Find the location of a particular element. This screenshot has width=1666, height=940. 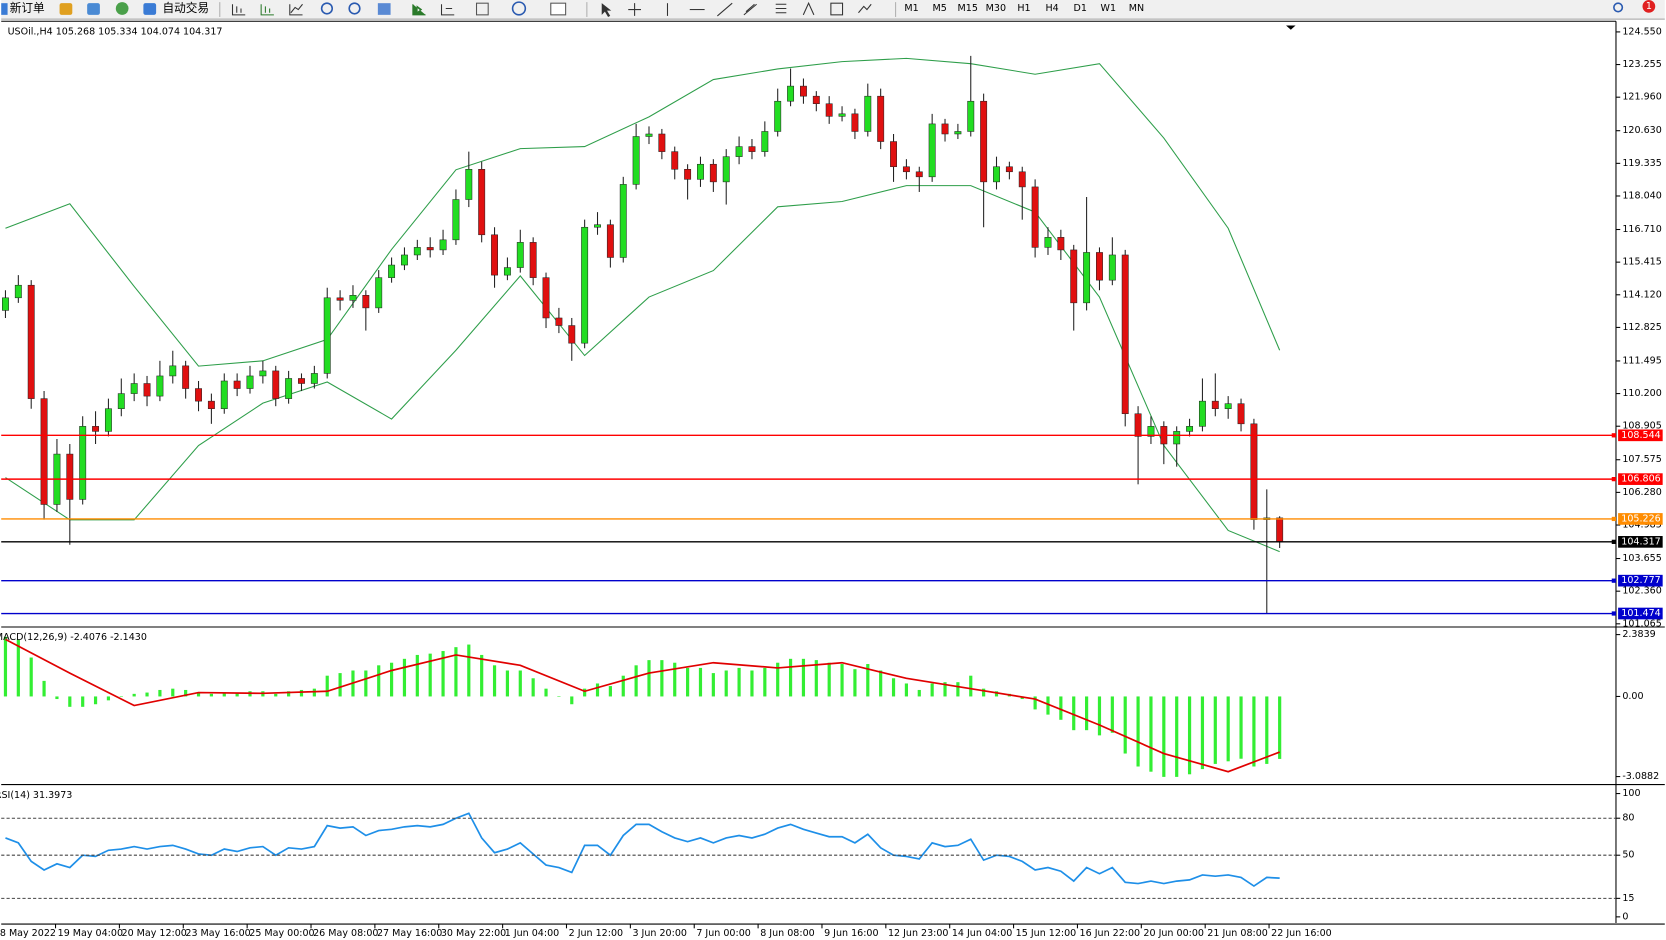

y-tick-label: 80 is located at coordinates (1628, 818).